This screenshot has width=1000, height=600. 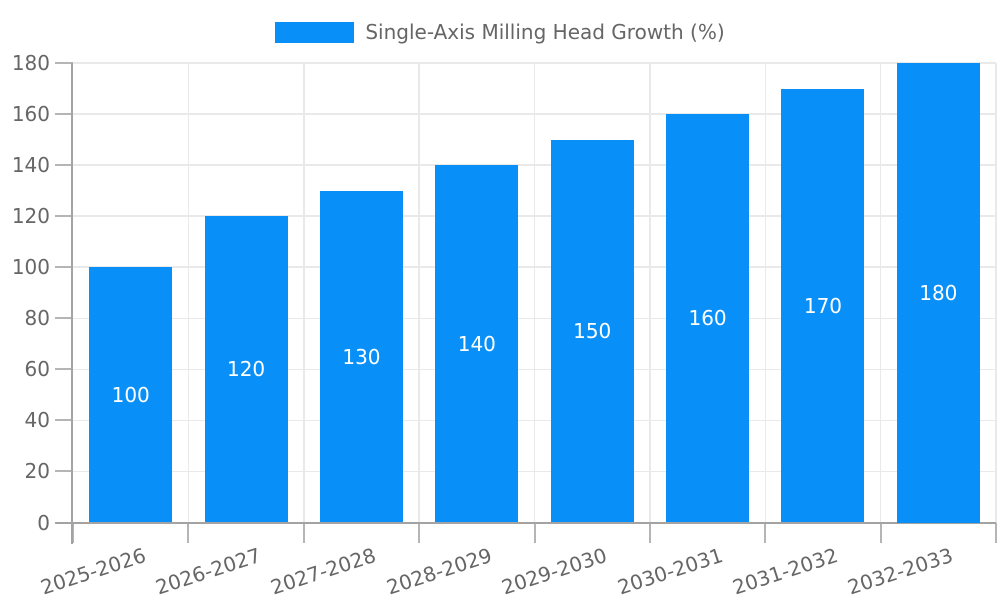 What do you see at coordinates (37, 369) in the screenshot?
I see `y-axis-tick-label: 60` at bounding box center [37, 369].